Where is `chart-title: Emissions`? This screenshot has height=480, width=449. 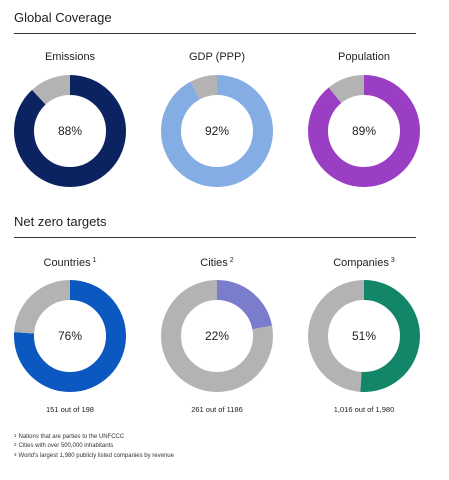
chart-title: Emissions is located at coordinates (70, 57).